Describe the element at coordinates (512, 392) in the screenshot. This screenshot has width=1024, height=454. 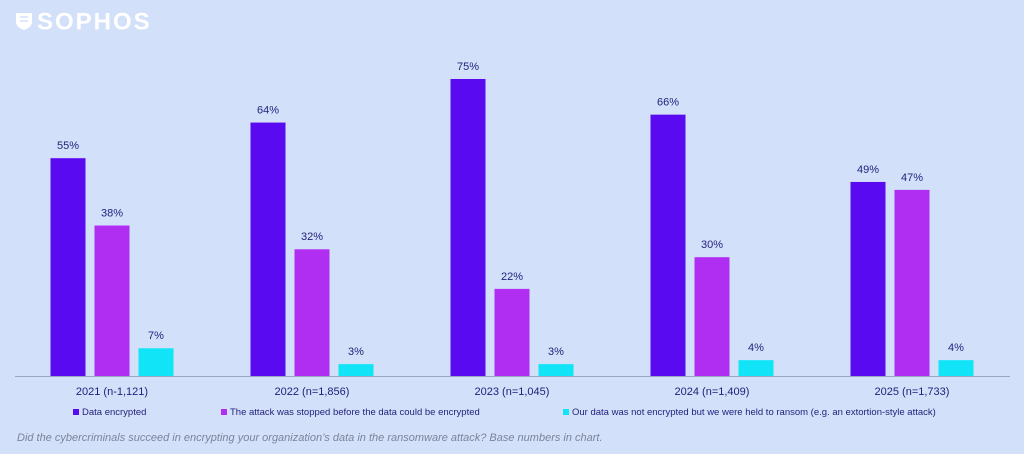
I see `x-tick-label: 2023 (n=1,045)` at that location.